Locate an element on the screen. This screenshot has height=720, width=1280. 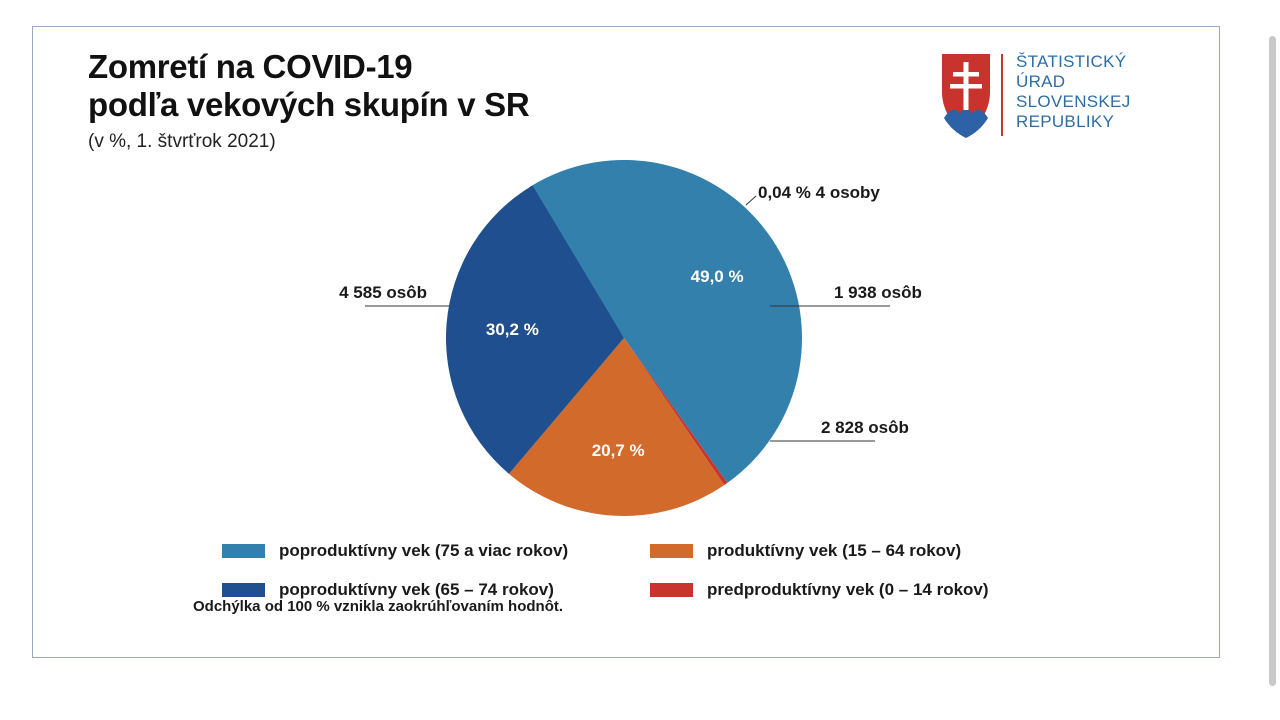
leader-line is located at coordinates (751, 200).